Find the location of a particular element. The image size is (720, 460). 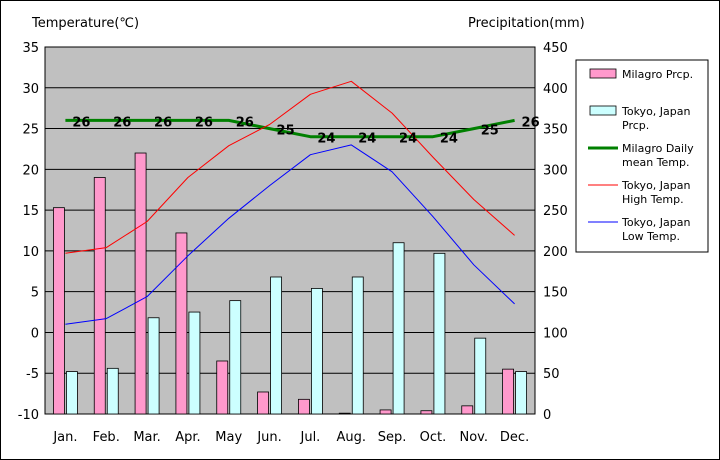

legend-label: Low Temp. is located at coordinates (651, 236).